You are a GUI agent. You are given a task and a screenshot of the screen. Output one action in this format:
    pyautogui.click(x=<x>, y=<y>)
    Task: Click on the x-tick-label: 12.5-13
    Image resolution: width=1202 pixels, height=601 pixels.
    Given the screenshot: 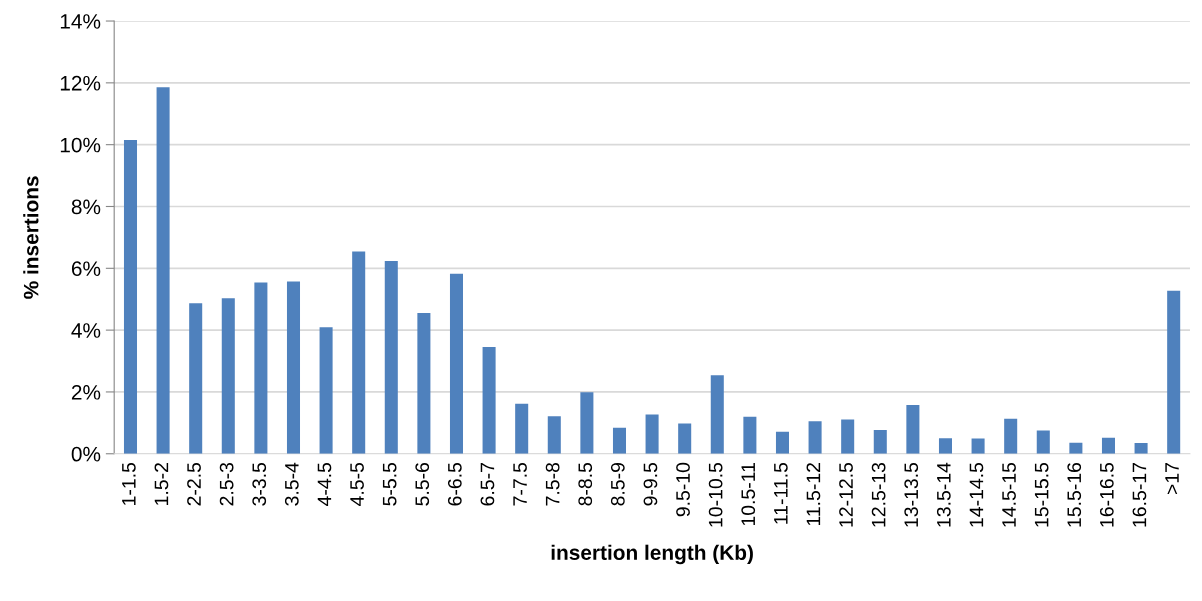 What is the action you would take?
    pyautogui.click(x=878, y=494)
    